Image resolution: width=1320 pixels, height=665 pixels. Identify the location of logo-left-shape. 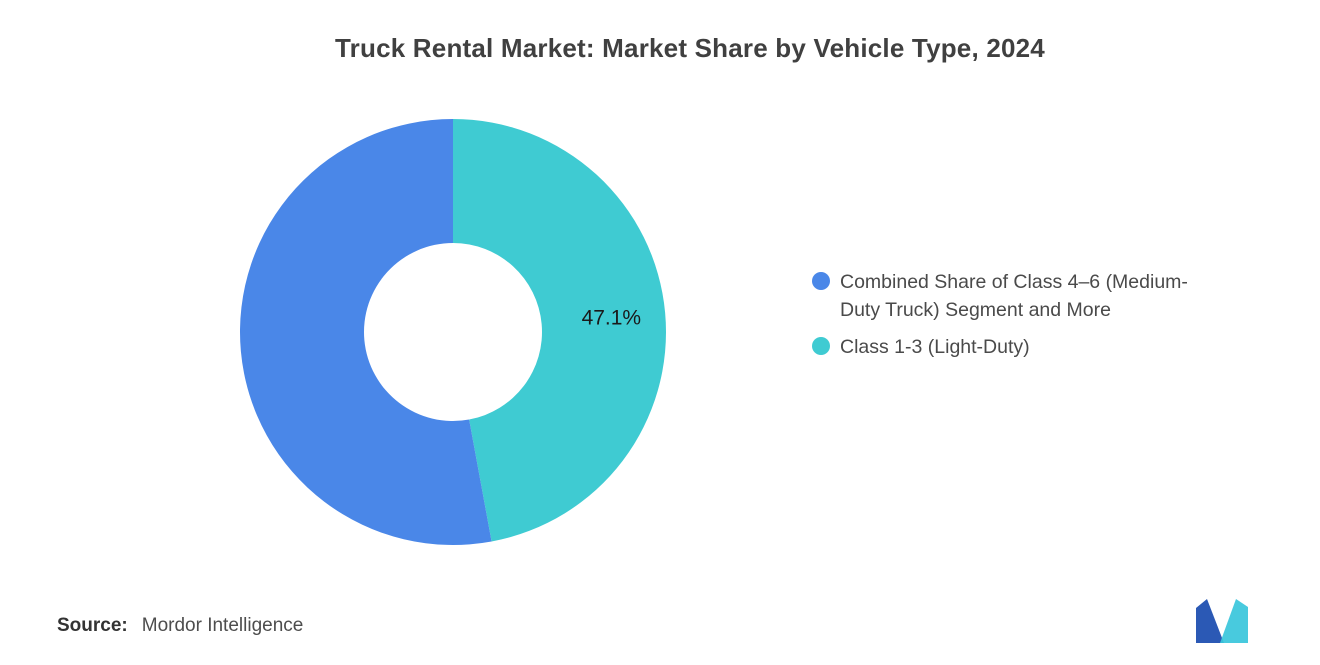
(1210, 621).